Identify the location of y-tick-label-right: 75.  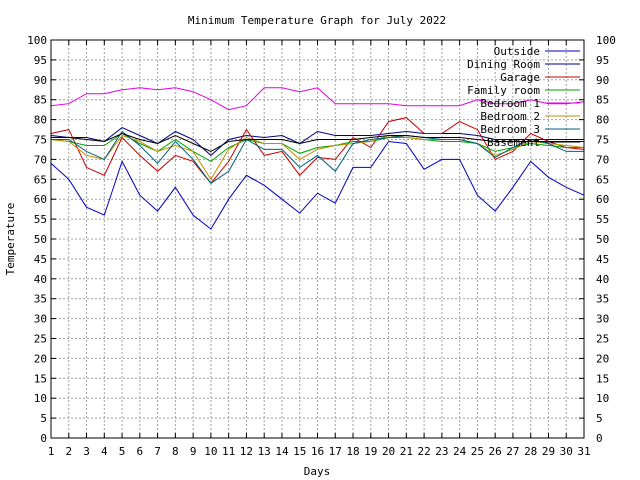
(602, 140).